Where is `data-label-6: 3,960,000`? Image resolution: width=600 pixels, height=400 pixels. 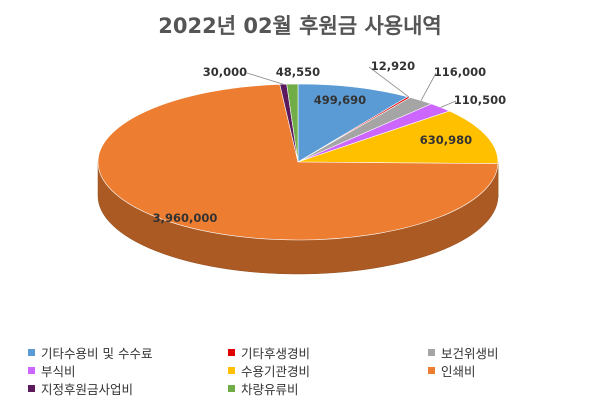 data-label-6: 3,960,000 is located at coordinates (185, 218).